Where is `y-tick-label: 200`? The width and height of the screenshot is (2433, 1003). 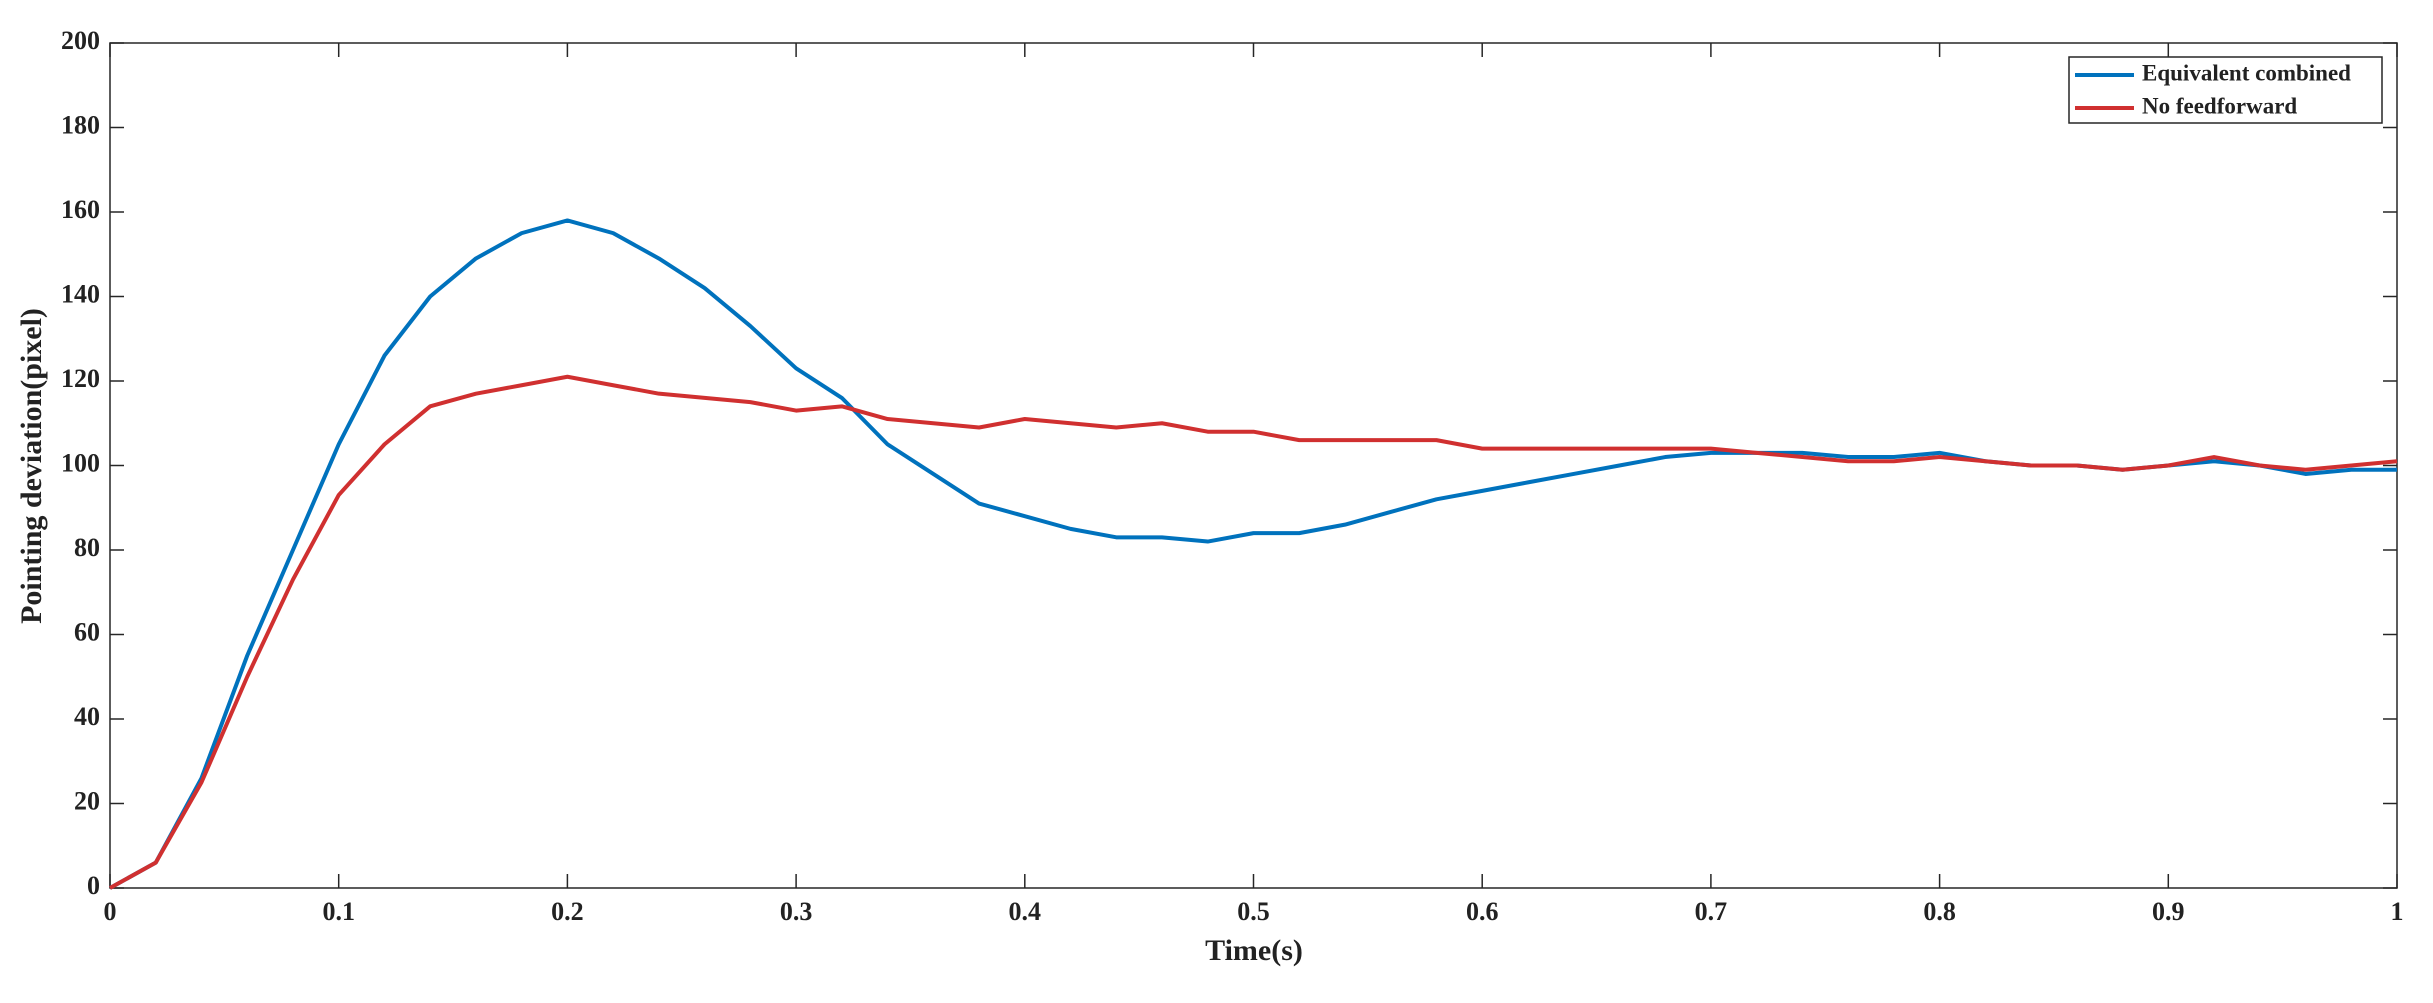 y-tick-label: 200 is located at coordinates (80, 40).